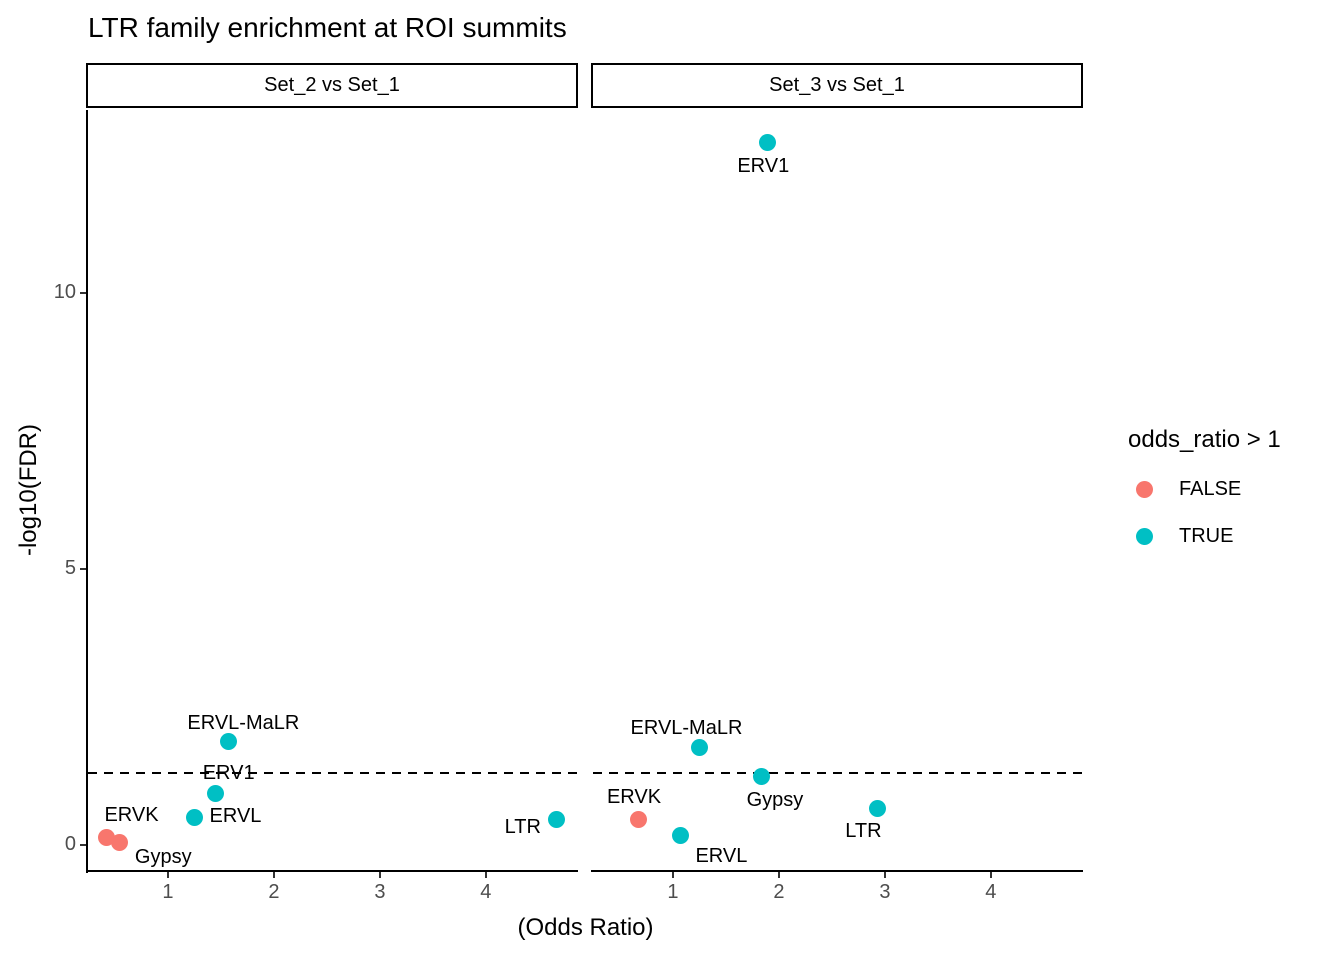 The height and width of the screenshot is (960, 1344). Describe the element at coordinates (70, 844) in the screenshot. I see `y-tick-label: 0` at that location.